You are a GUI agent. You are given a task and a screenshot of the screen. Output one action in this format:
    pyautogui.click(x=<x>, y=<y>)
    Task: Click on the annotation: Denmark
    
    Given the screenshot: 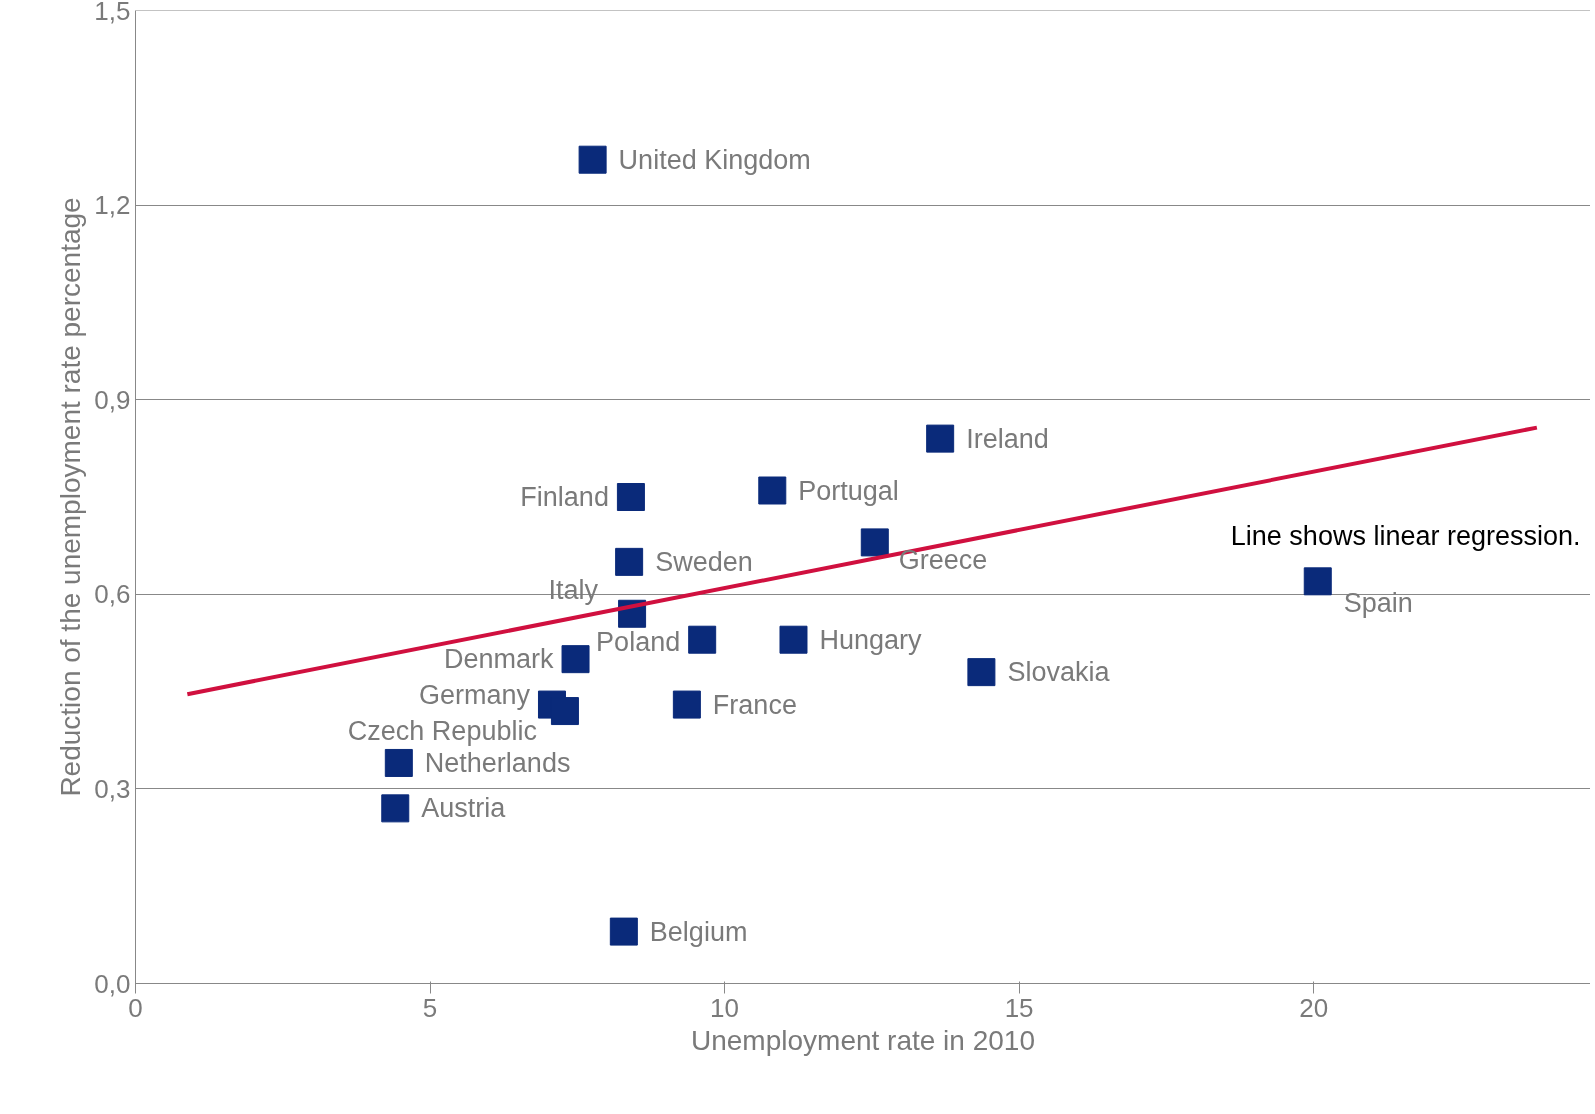 What is the action you would take?
    pyautogui.click(x=499, y=659)
    